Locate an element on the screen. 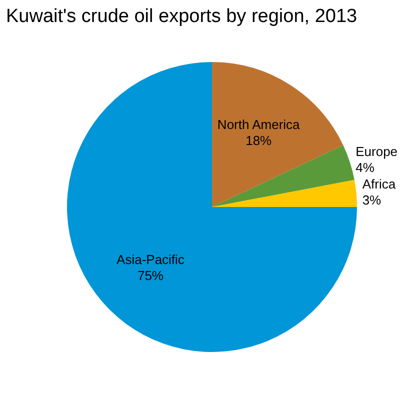  data-label: 3% is located at coordinates (372, 200).